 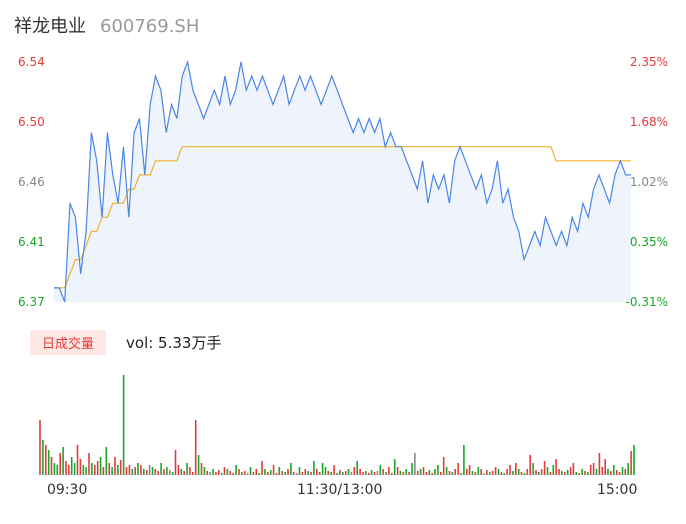 I want to click on stock-name: 祥龙电业, so click(x=50, y=26).